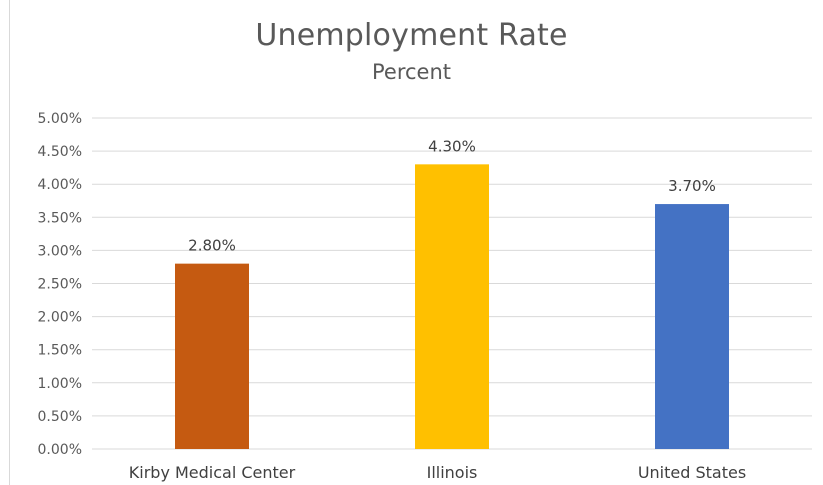 The width and height of the screenshot is (823, 485). I want to click on chart-subtitle: Percent, so click(411, 72).